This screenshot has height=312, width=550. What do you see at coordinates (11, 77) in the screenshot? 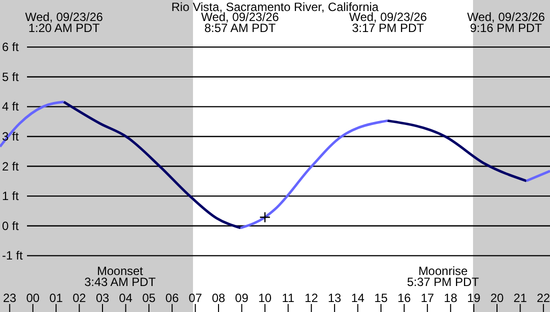
I see `y-tick-label: 5 ft` at bounding box center [11, 77].